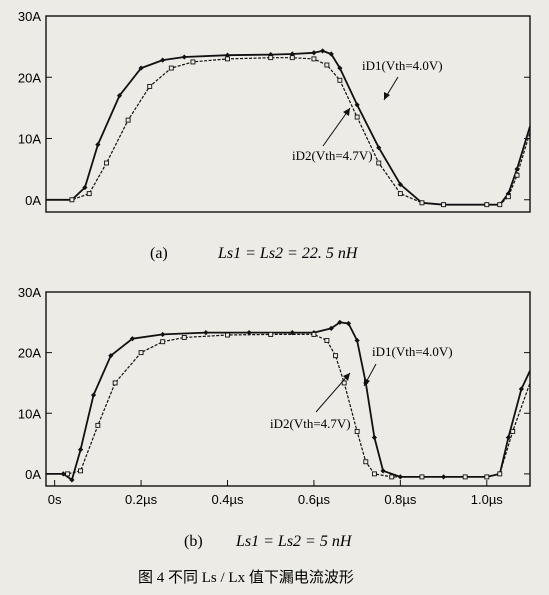 This screenshot has width=549, height=595. What do you see at coordinates (400, 499) in the screenshot?
I see `x-tick-label: 0.8µs` at bounding box center [400, 499].